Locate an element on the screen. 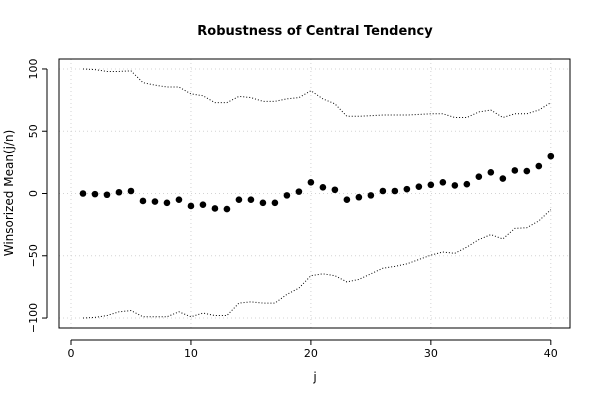 This screenshot has width=599, height=400. x-tick-label: 0 is located at coordinates (70, 353).